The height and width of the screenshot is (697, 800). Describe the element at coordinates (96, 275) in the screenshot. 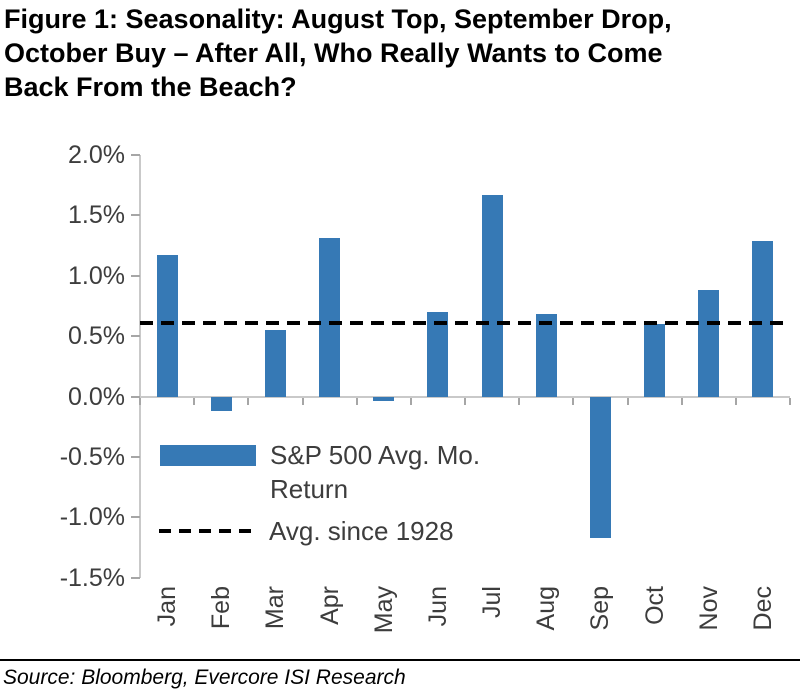

I see `y-tick-label: 1.0%` at that location.